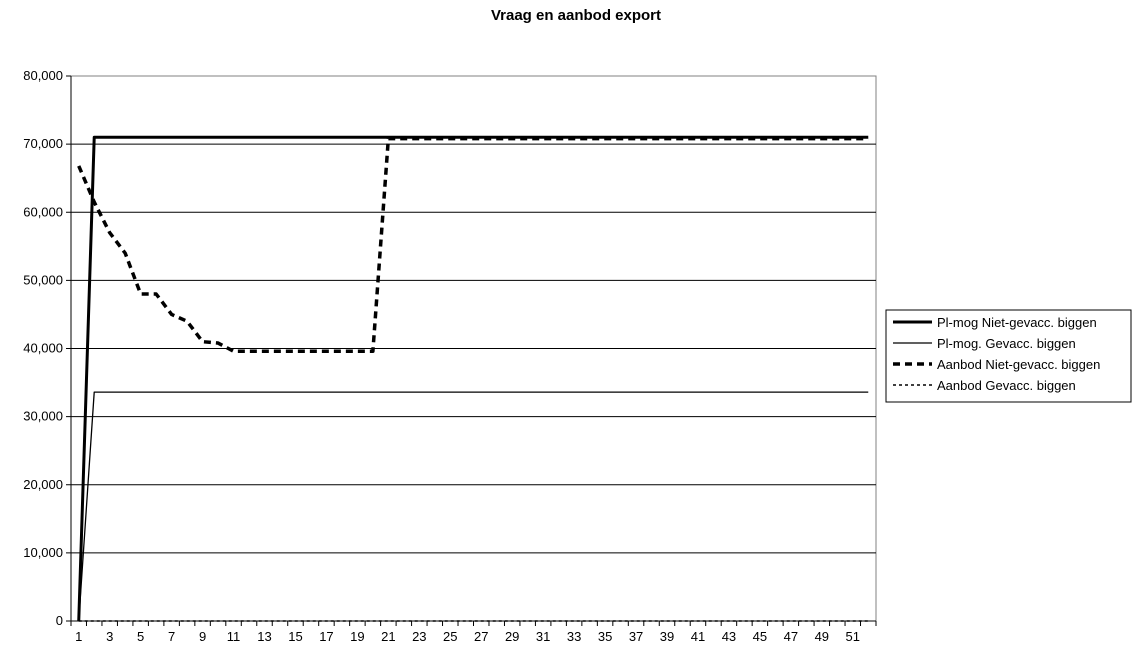 This screenshot has height=652, width=1136. What do you see at coordinates (140, 636) in the screenshot?
I see `x-tick-label: 5` at bounding box center [140, 636].